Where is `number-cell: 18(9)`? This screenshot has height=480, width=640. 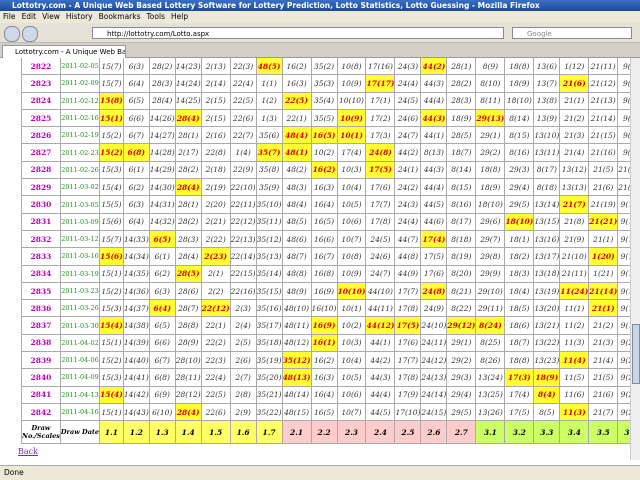 number-cell: 18(9) is located at coordinates (461, 118).